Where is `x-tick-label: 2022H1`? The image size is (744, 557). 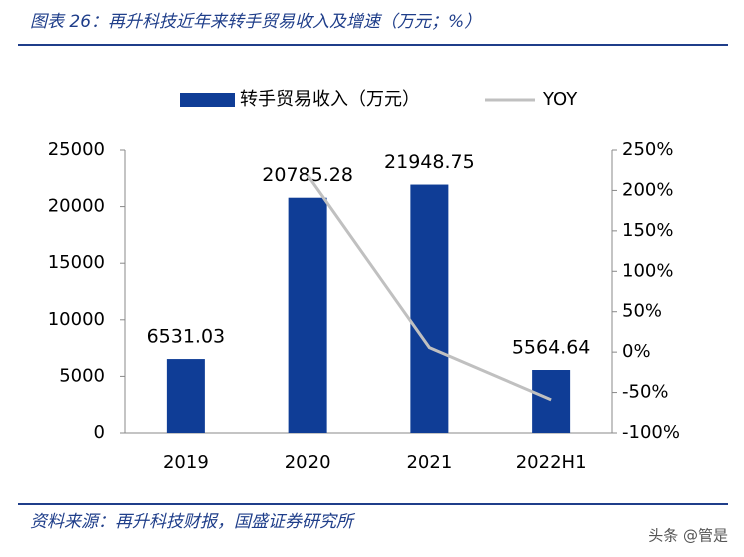 x-tick-label: 2022H1 is located at coordinates (551, 462).